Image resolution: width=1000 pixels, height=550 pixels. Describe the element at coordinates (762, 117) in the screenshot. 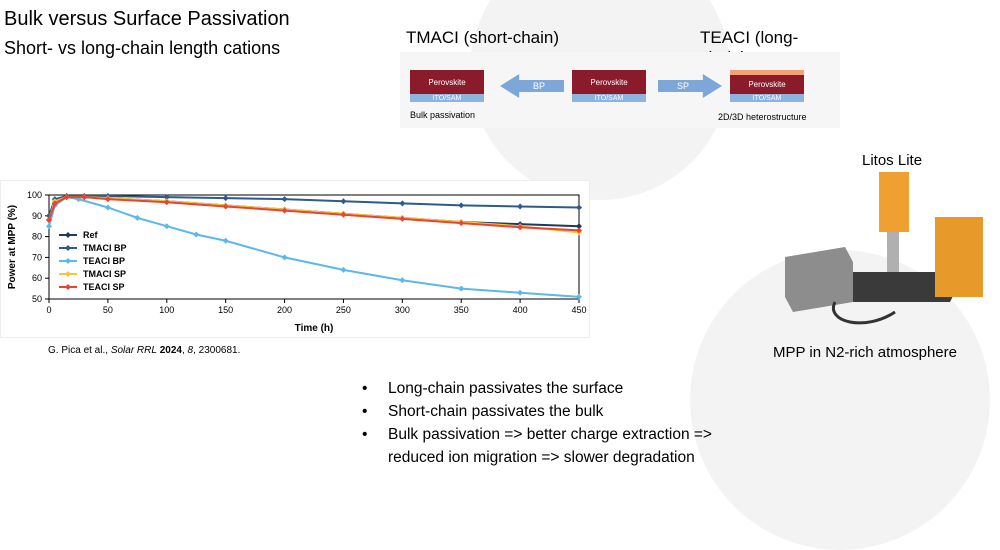

I see `heterostructure-caption: 2D/3D heterostructure` at that location.